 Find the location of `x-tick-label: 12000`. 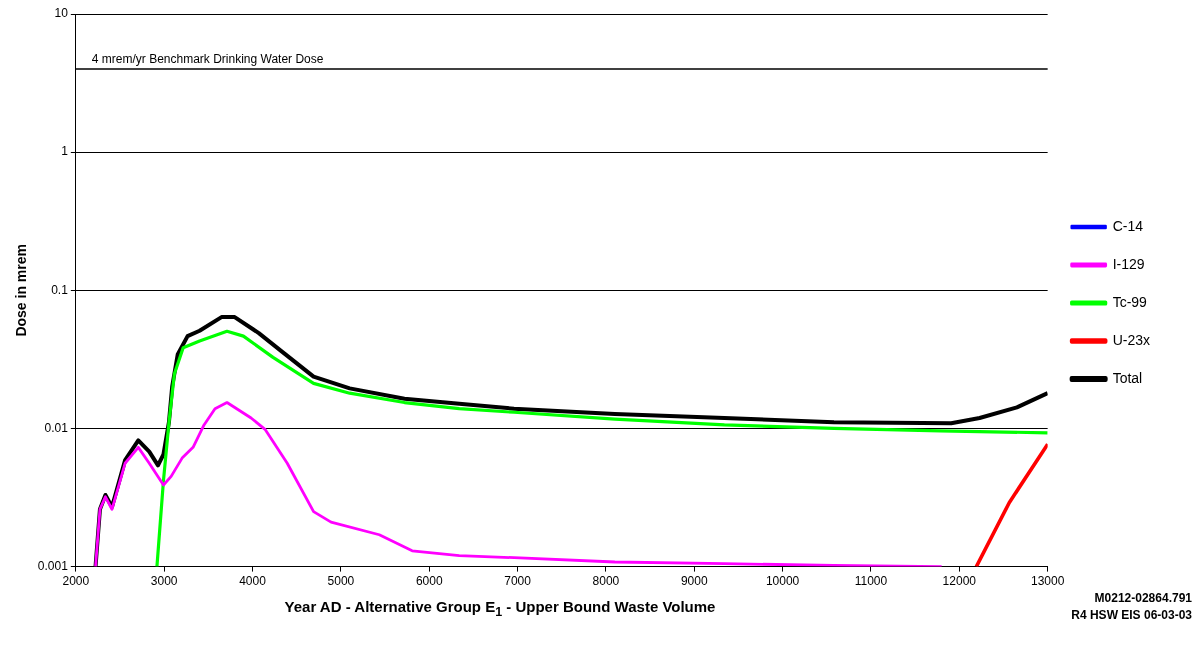

x-tick-label: 12000 is located at coordinates (959, 581).